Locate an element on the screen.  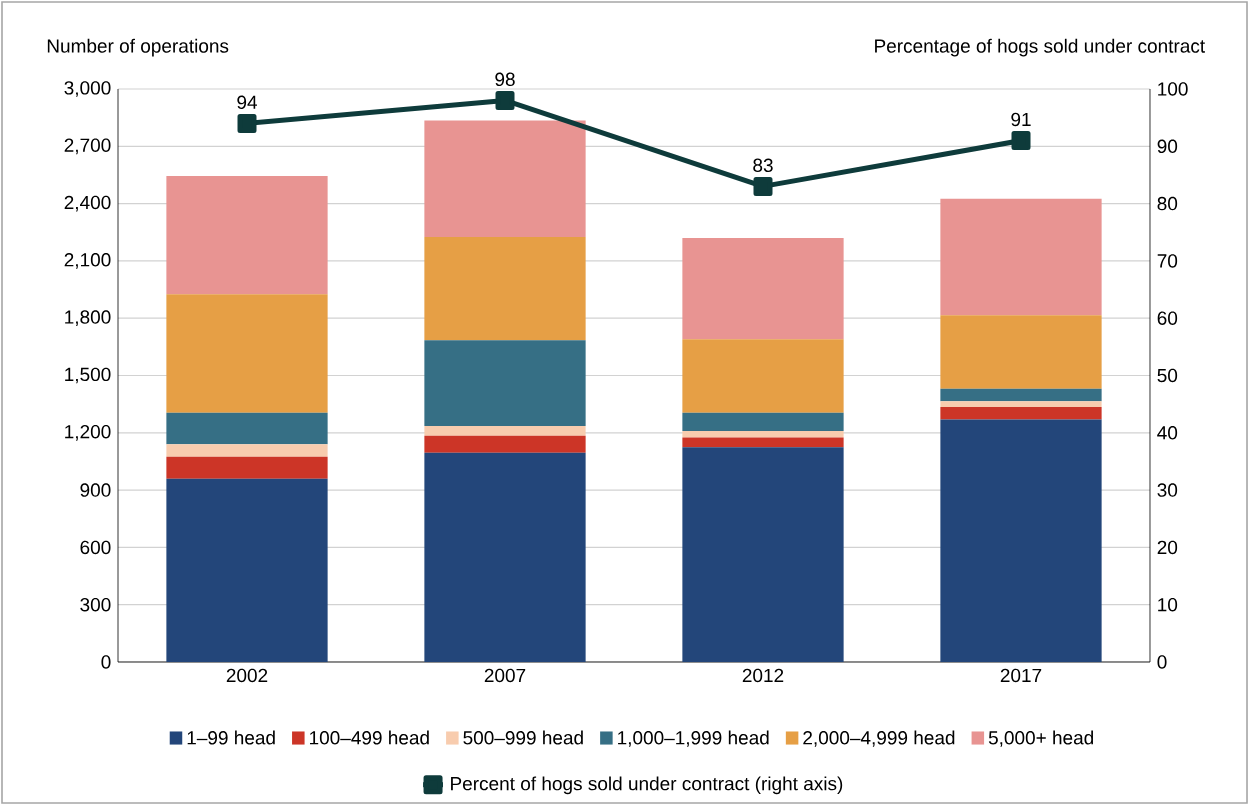
x-tick-label: 2017 is located at coordinates (1021, 675).